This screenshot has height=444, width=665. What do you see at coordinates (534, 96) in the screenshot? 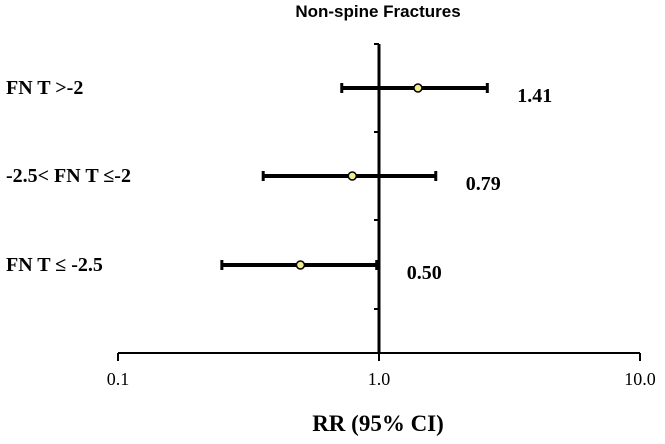
I see `value-label: 1.41` at bounding box center [534, 96].